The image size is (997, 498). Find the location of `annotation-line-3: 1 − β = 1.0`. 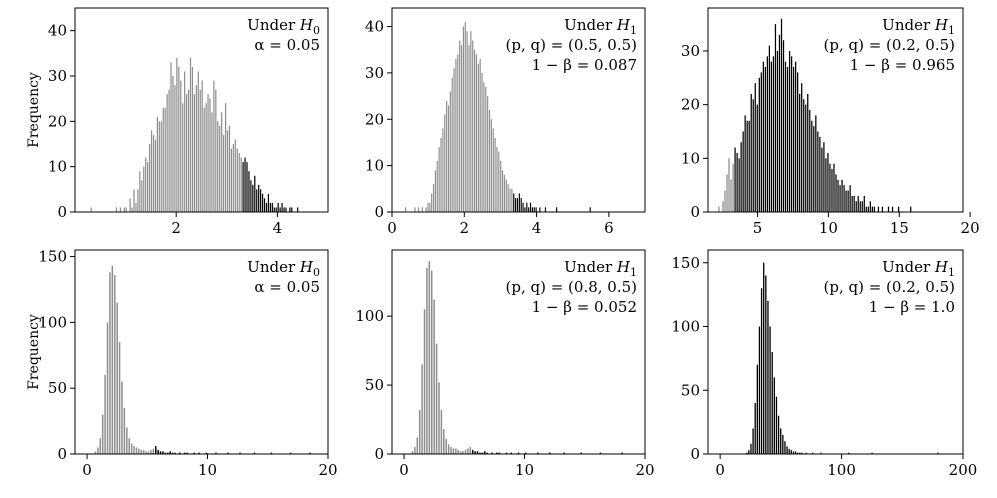

annotation-line-3: 1 − β = 1.0 is located at coordinates (912, 307).